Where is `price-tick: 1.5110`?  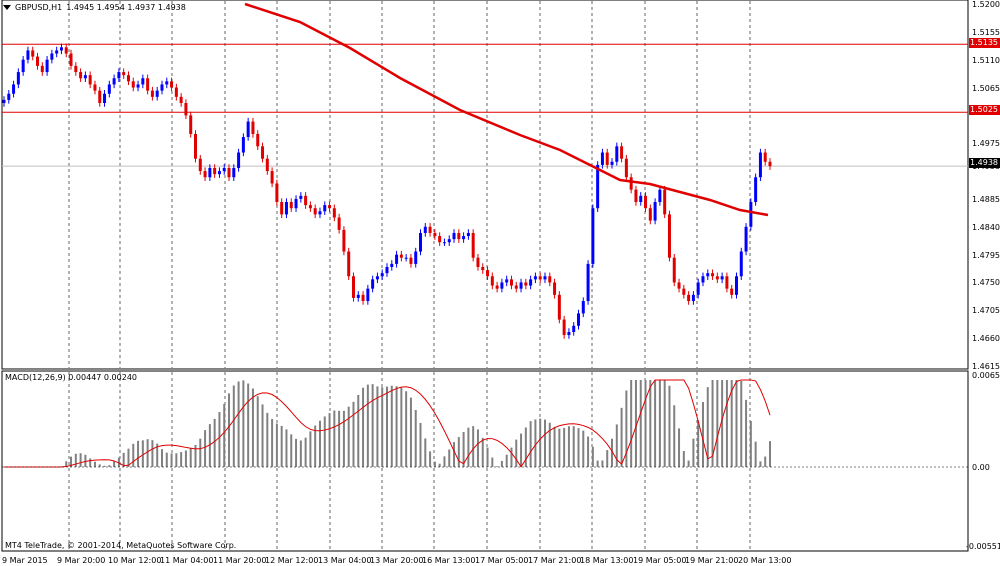 price-tick: 1.5110 is located at coordinates (986, 60).